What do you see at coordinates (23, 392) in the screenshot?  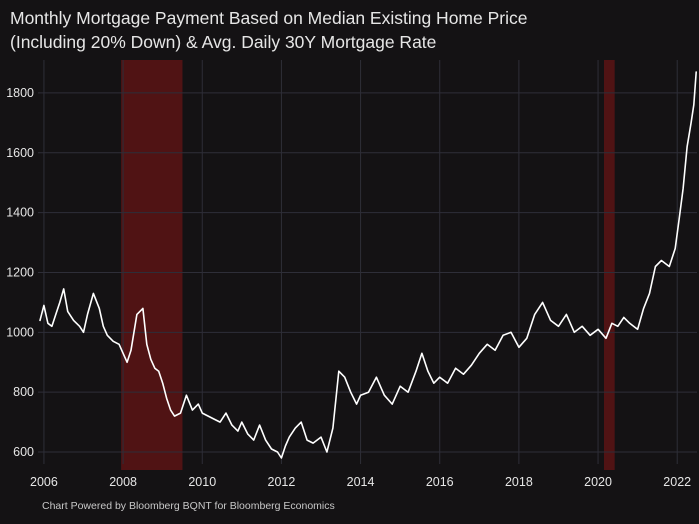 I see `y-tick-label-800: 800` at bounding box center [23, 392].